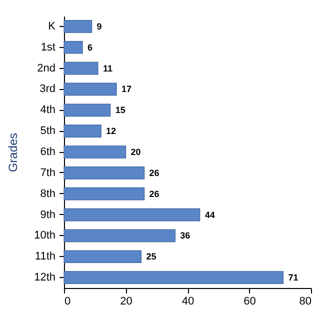 This screenshot has height=330, width=330. What do you see at coordinates (135, 152) in the screenshot?
I see `data-label: 20` at bounding box center [135, 152].